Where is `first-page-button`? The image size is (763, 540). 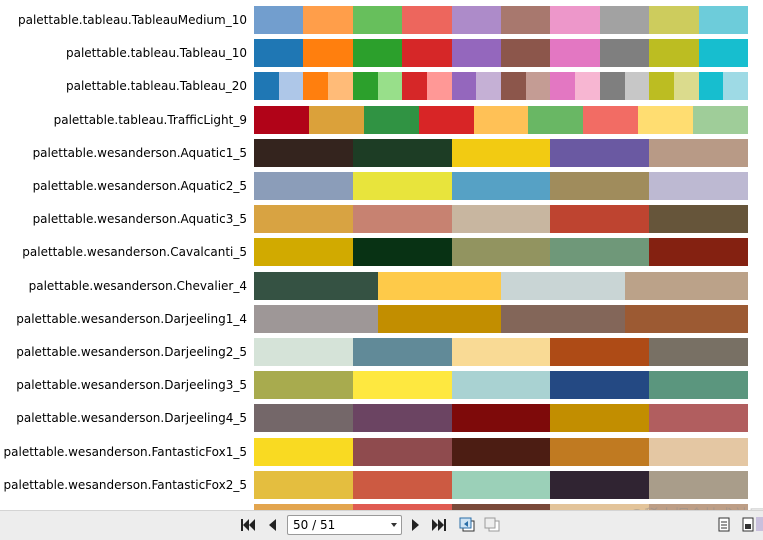
first-page-button is located at coordinates (248, 525).